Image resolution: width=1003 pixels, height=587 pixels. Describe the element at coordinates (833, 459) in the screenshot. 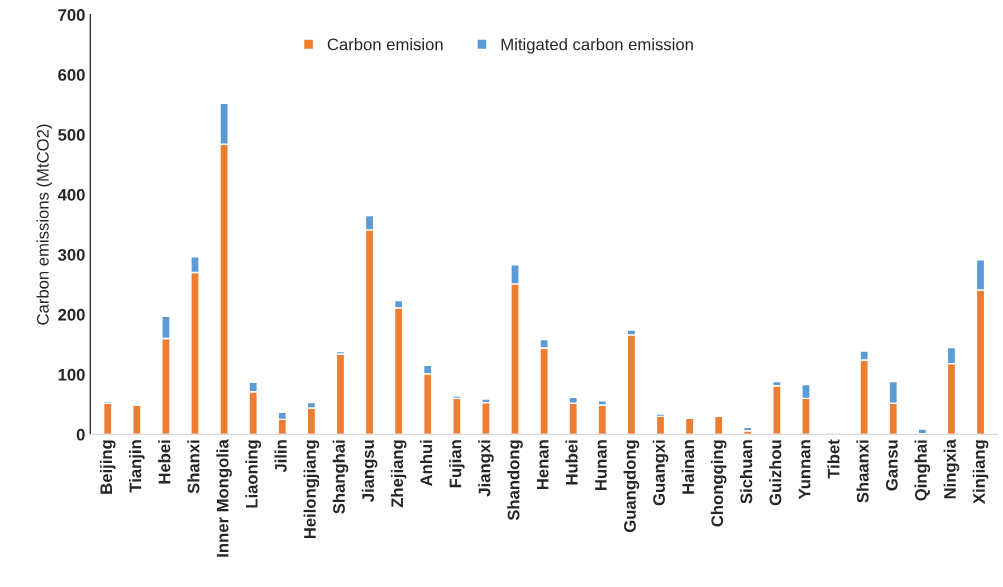

I see `x-tick-label: Tibet` at that location.